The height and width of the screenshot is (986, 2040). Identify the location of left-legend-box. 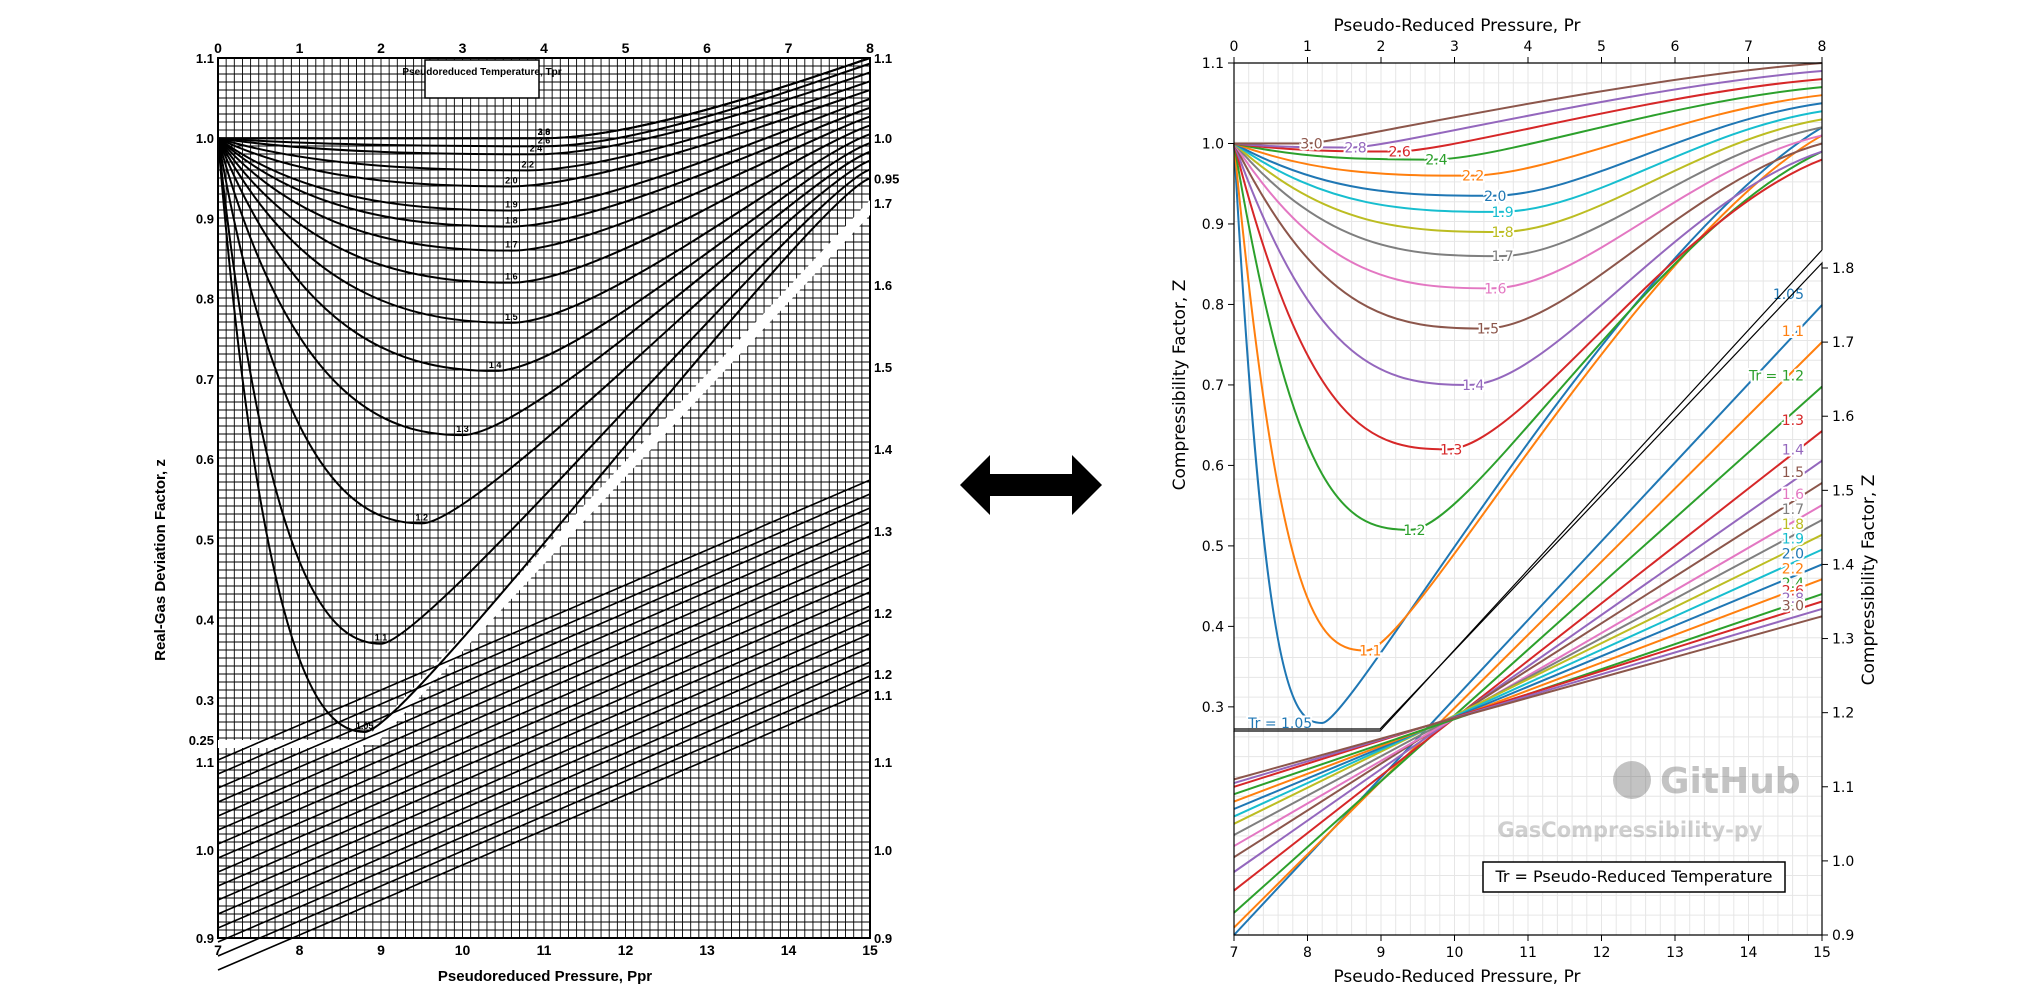
(482, 79).